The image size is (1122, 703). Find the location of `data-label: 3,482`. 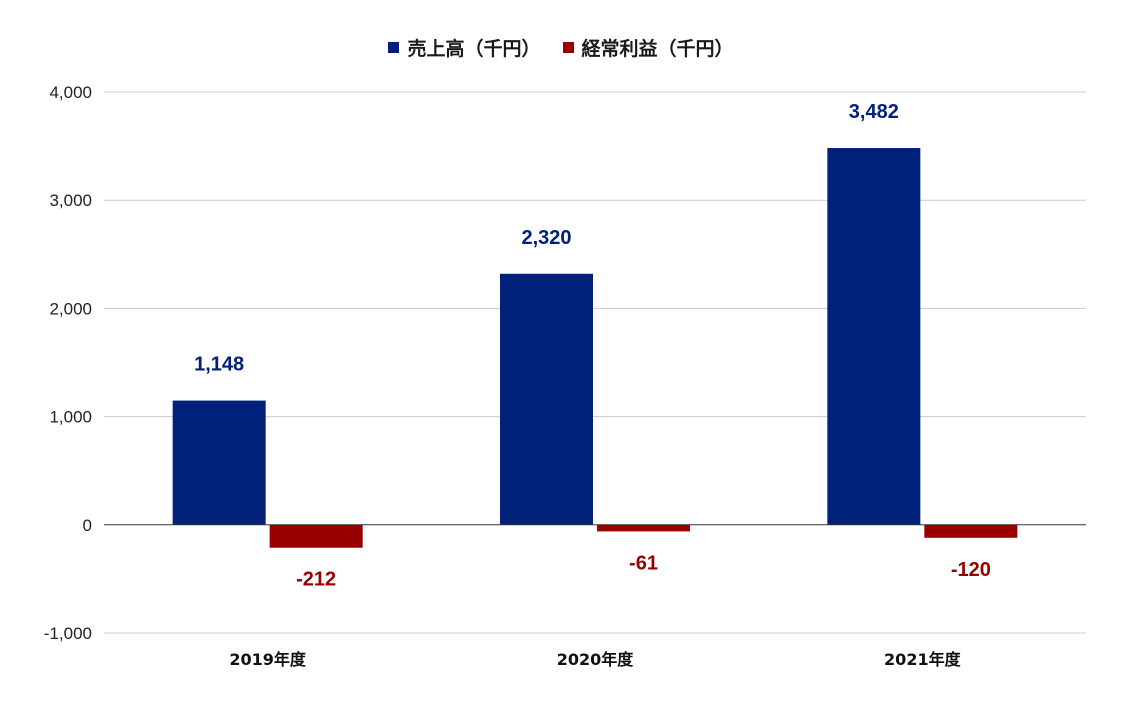

data-label: 3,482 is located at coordinates (874, 112).